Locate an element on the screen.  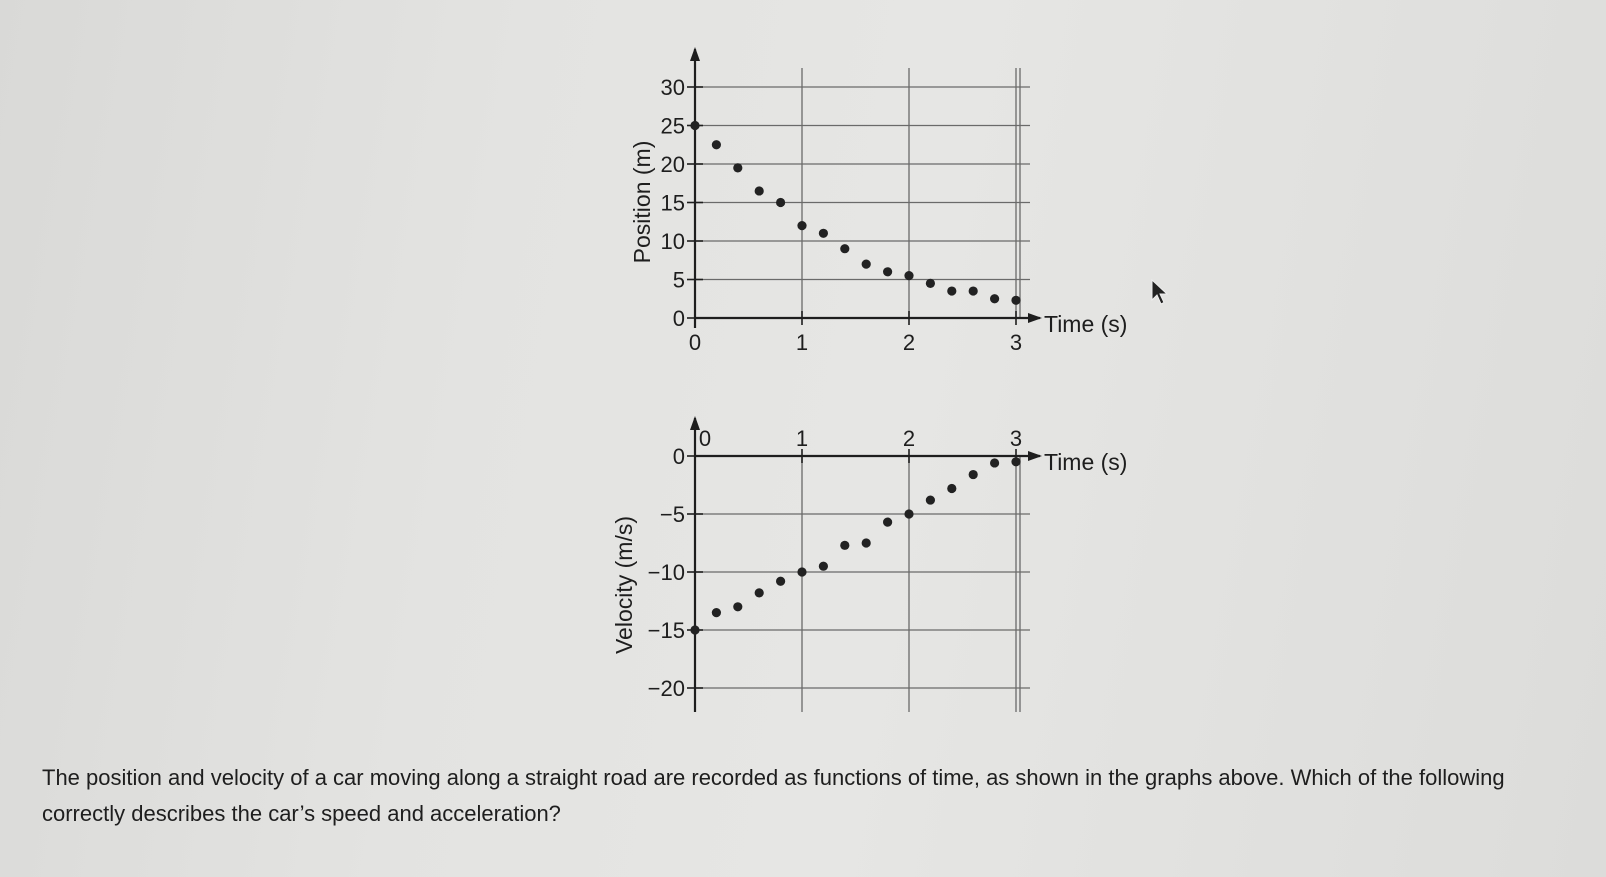
velocity-chart: 0 −5 −10 −15 −20 0 1 2 3 Velocity (m/s) Time (s) is located at coordinates (869, 564).